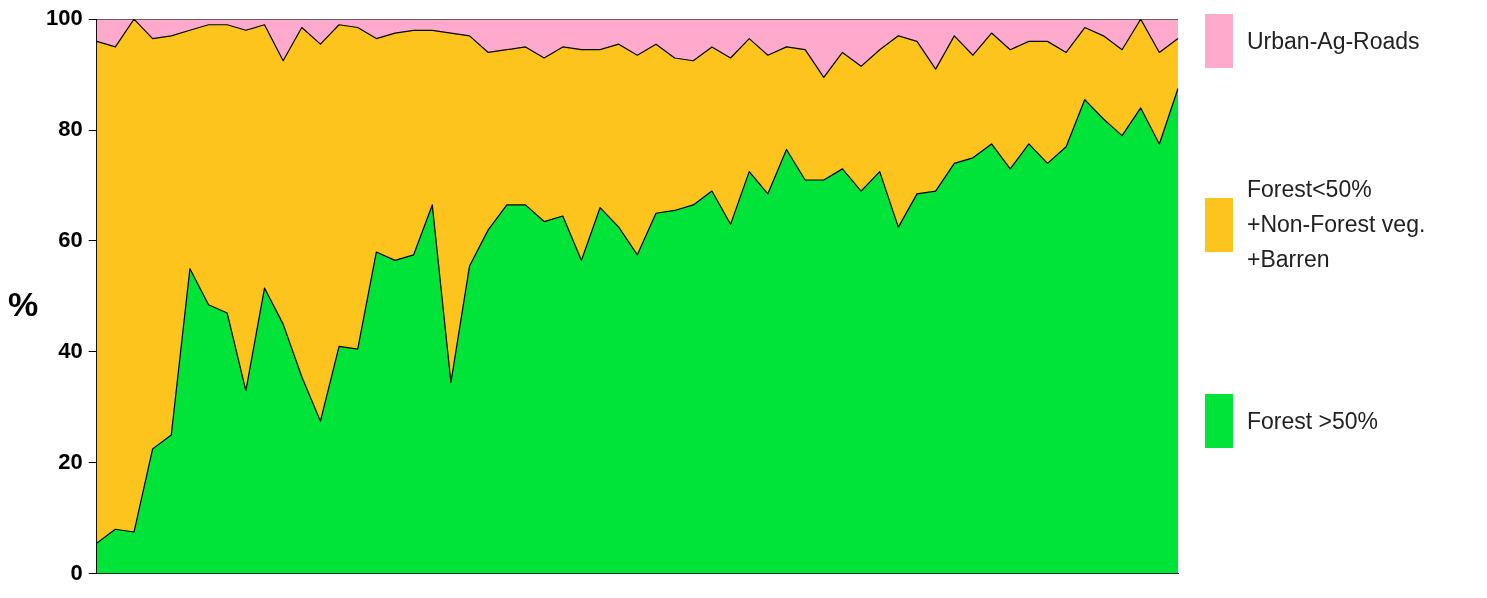 This screenshot has width=1487, height=598. Describe the element at coordinates (1333, 41) in the screenshot. I see `legend-label: Urban-Ag-Roads` at that location.